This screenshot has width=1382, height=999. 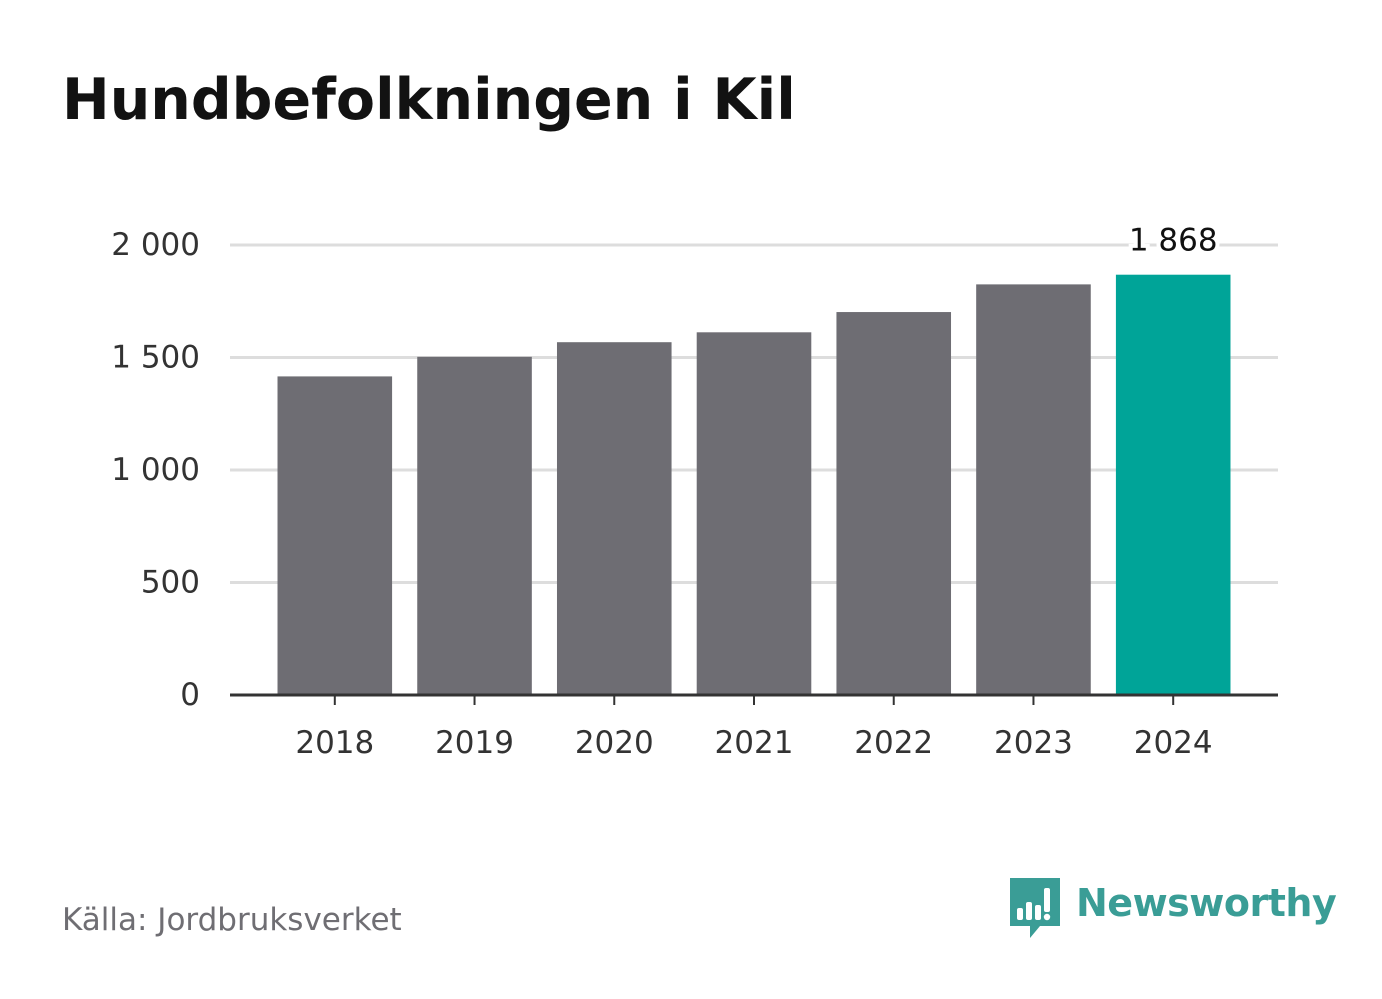 I want to click on bar-2023, so click(x=1033, y=489).